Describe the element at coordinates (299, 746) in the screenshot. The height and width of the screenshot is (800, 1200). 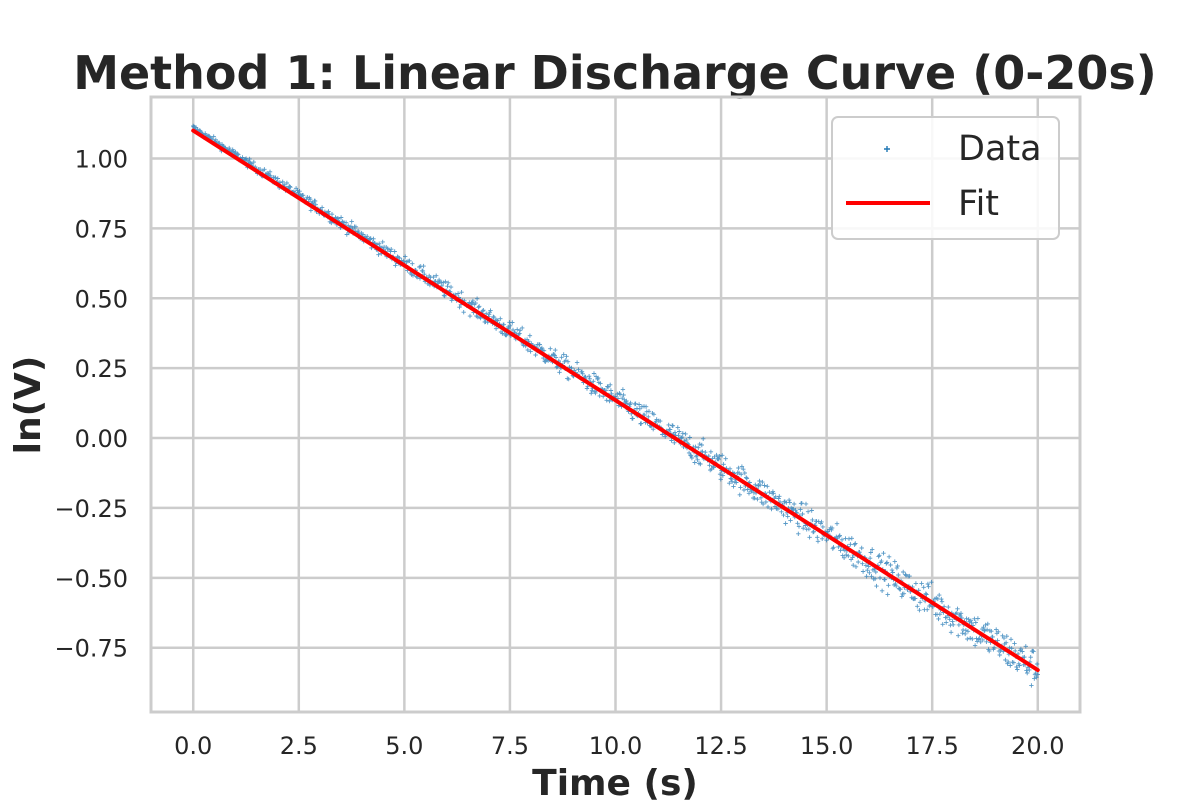
I see `x-tick-label: 2.5` at that location.